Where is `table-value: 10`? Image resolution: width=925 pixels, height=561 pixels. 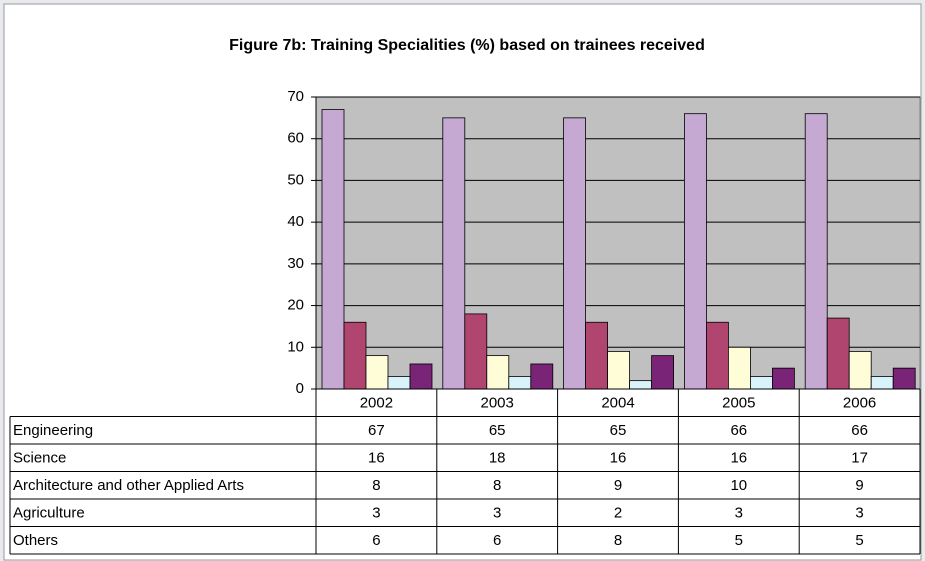 table-value: 10 is located at coordinates (738, 485).